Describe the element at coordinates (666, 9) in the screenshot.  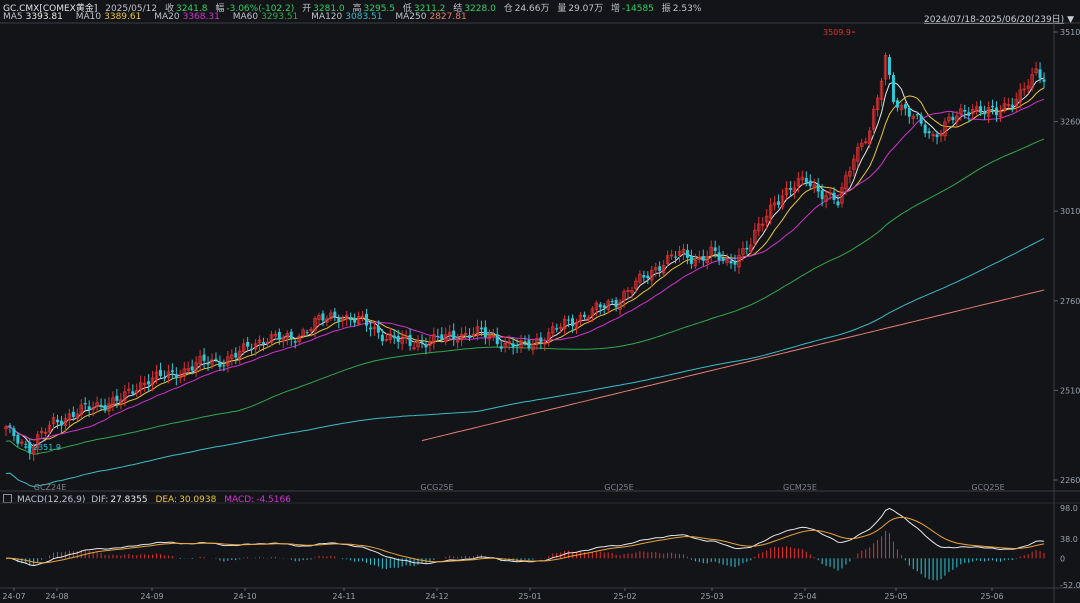
I see `amp-label: 振` at that location.